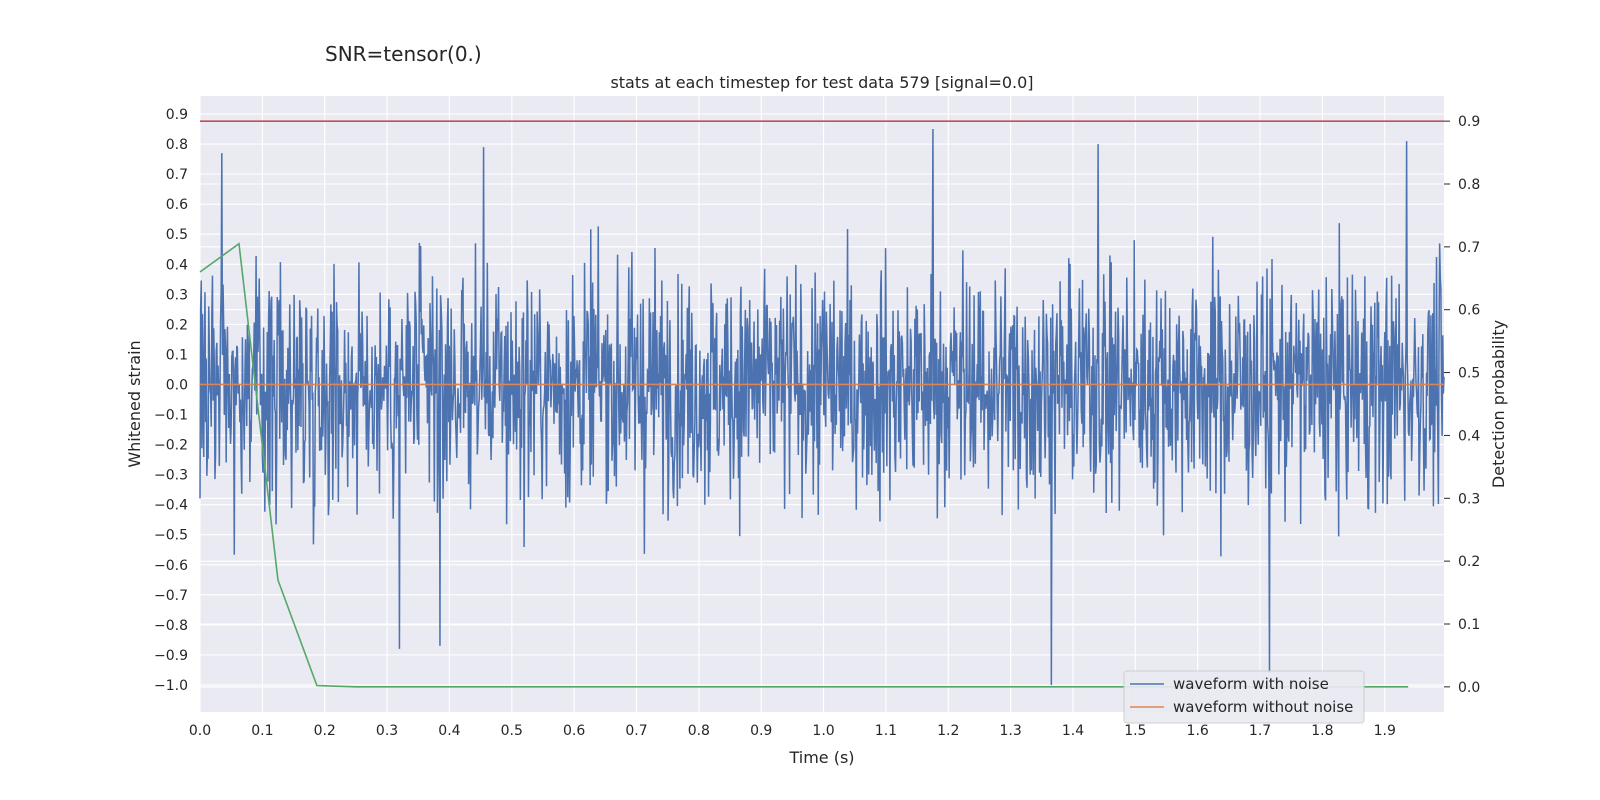  I want to click on y2-tick-label: 0.1, so click(1469, 625).